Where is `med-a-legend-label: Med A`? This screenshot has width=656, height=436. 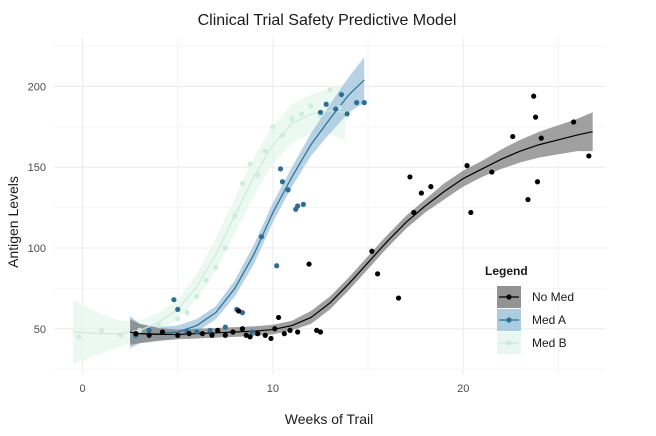
med-a-legend-label: Med A is located at coordinates (549, 320).